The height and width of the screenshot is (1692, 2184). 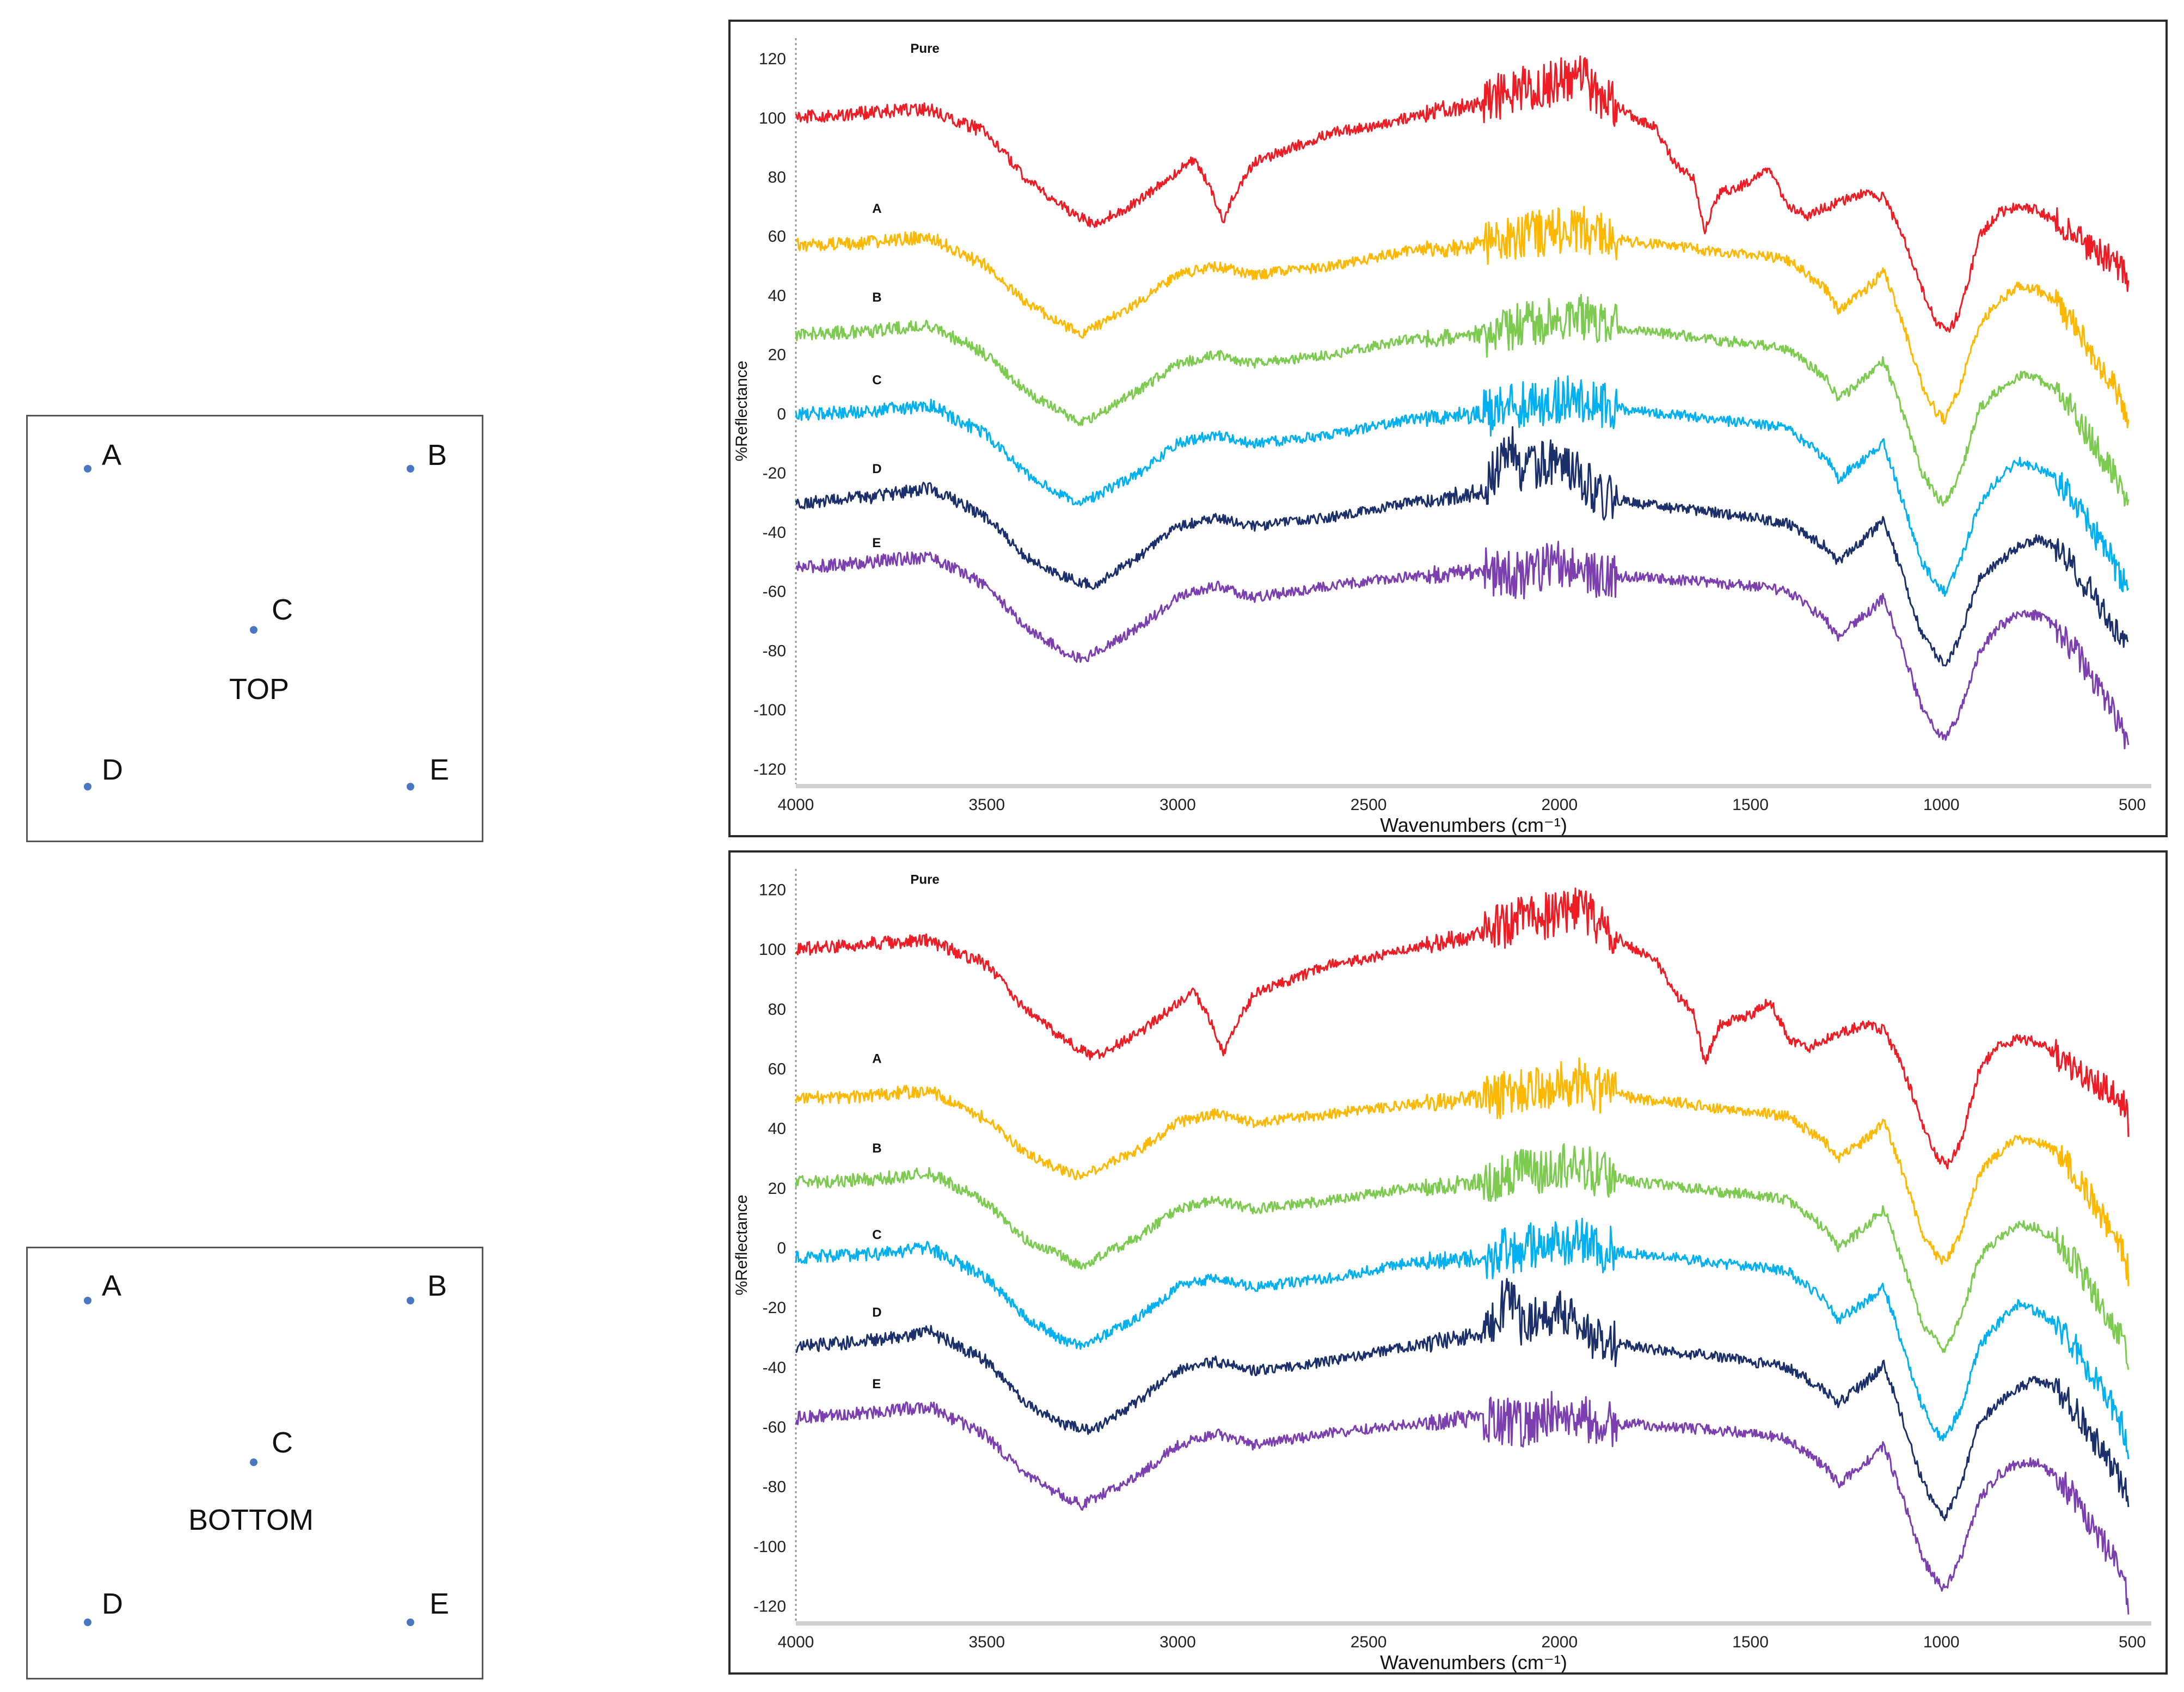 I want to click on panel-title-bottom: BOTTOM, so click(x=251, y=1520).